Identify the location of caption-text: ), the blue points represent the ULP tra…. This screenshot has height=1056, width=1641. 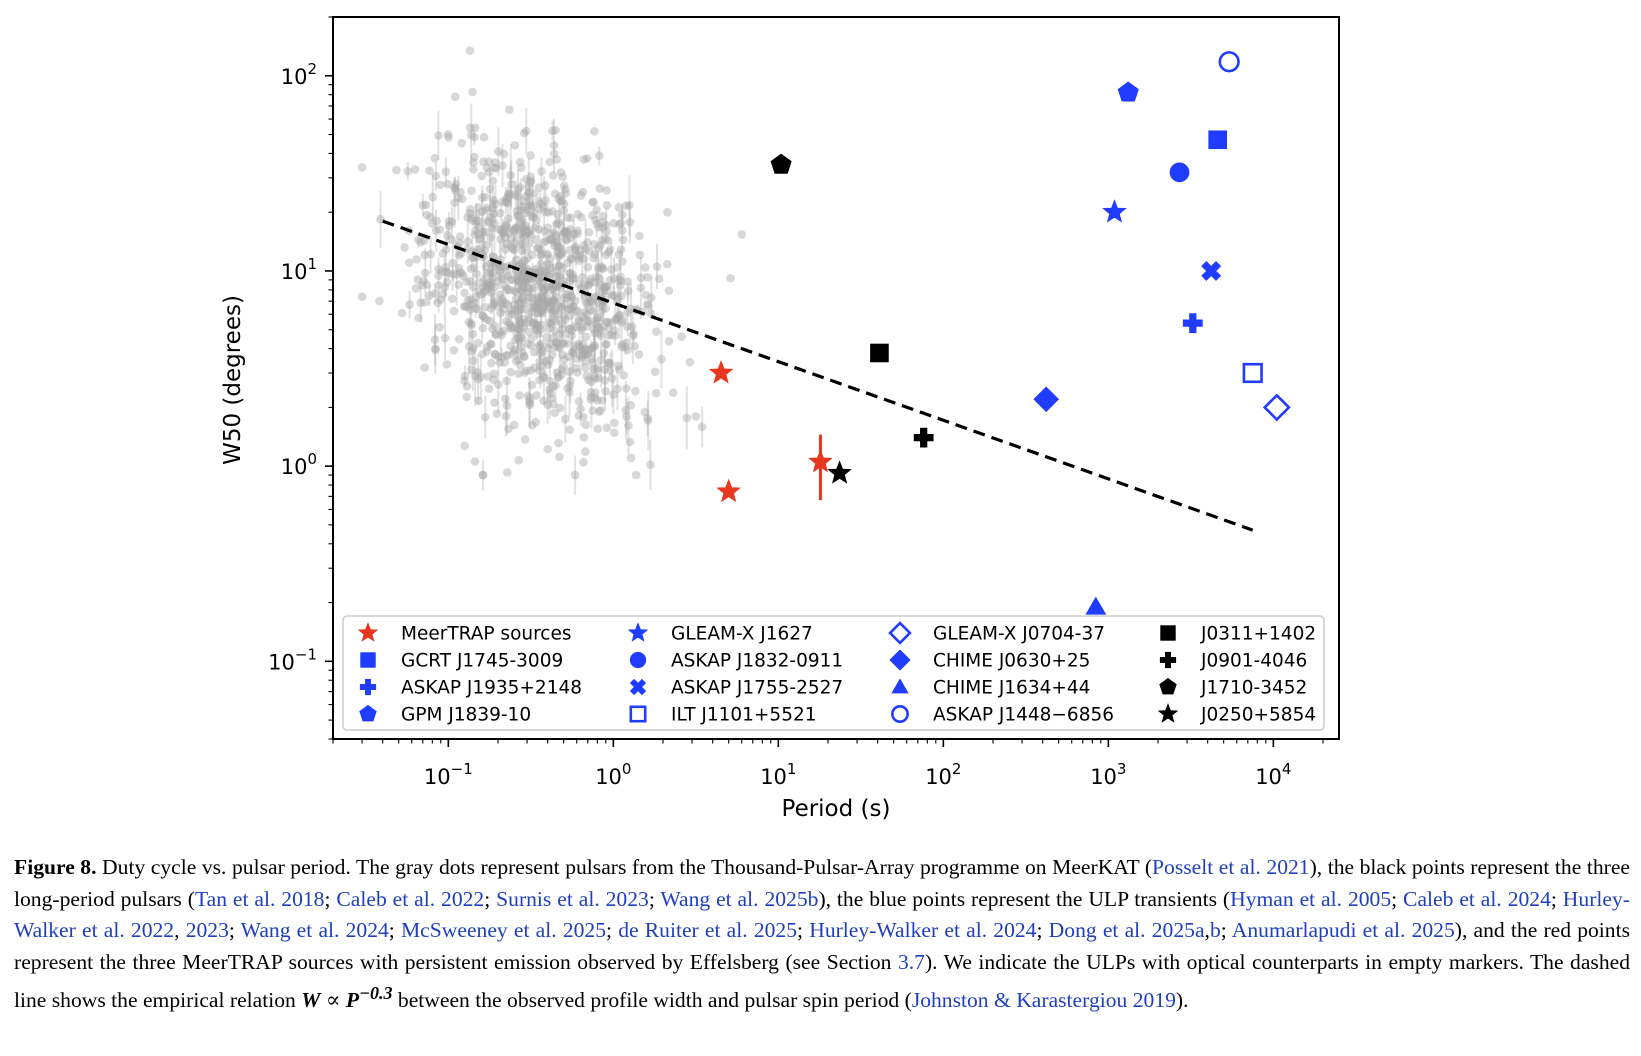
(1024, 898).